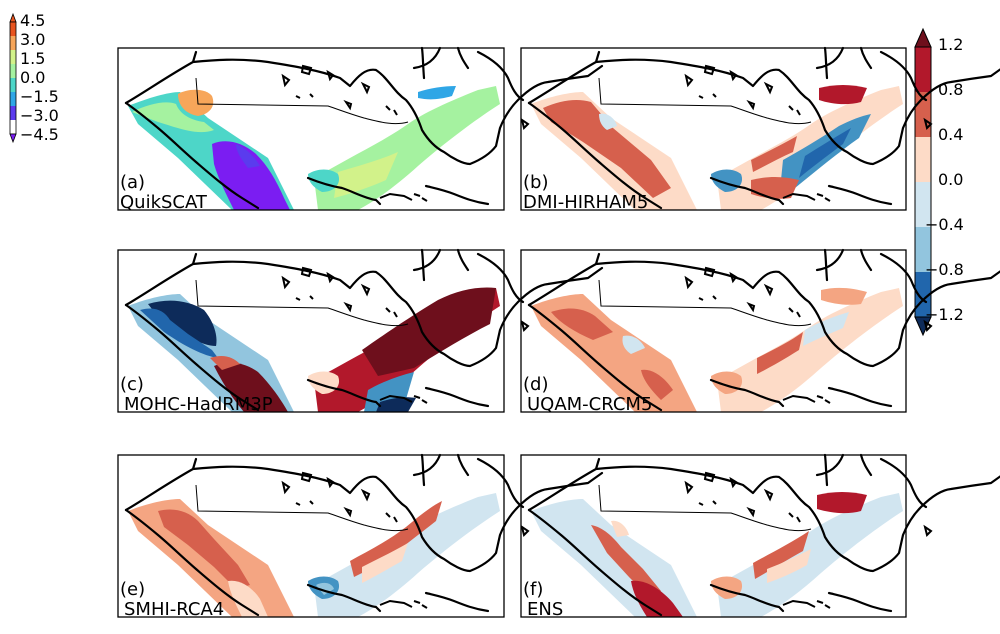 The width and height of the screenshot is (1000, 634). What do you see at coordinates (944, 269) in the screenshot?
I see `right-colorbar-tick: −0.8` at bounding box center [944, 269].